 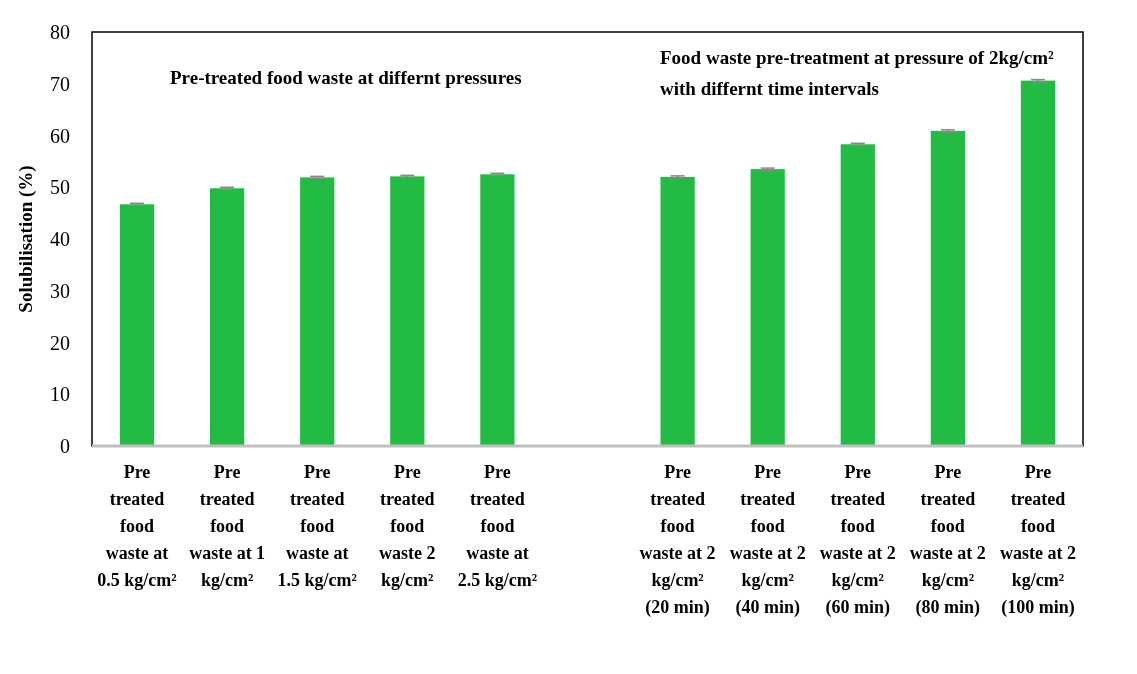 I want to click on annotation: Pre-treated food waste at differnt pressures, so click(x=346, y=77).